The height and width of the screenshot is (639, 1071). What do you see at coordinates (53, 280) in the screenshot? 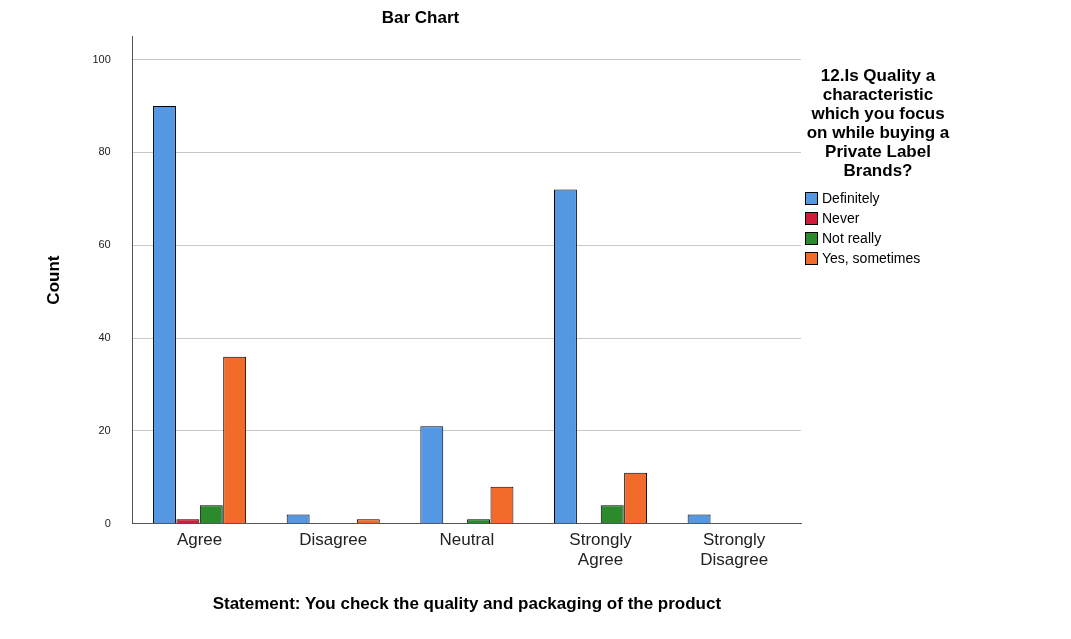
I see `y-axis-title: Count` at bounding box center [53, 280].